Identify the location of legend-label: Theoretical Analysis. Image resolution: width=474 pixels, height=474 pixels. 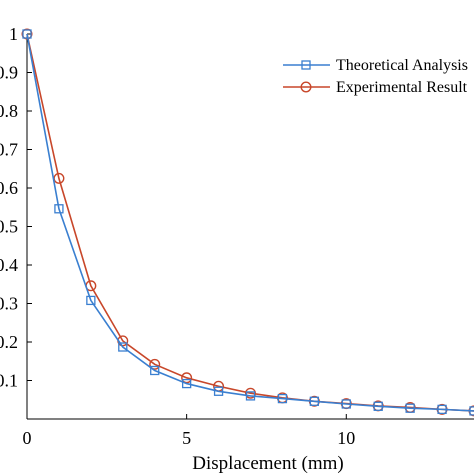
(402, 65).